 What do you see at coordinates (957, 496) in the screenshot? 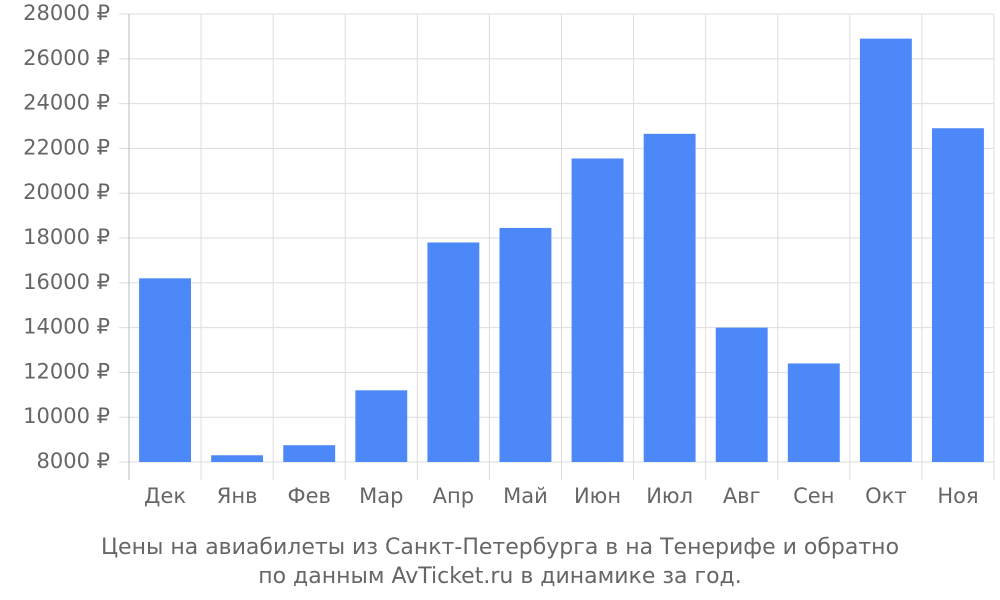
I see `x-tick-label: Ноя` at bounding box center [957, 496].